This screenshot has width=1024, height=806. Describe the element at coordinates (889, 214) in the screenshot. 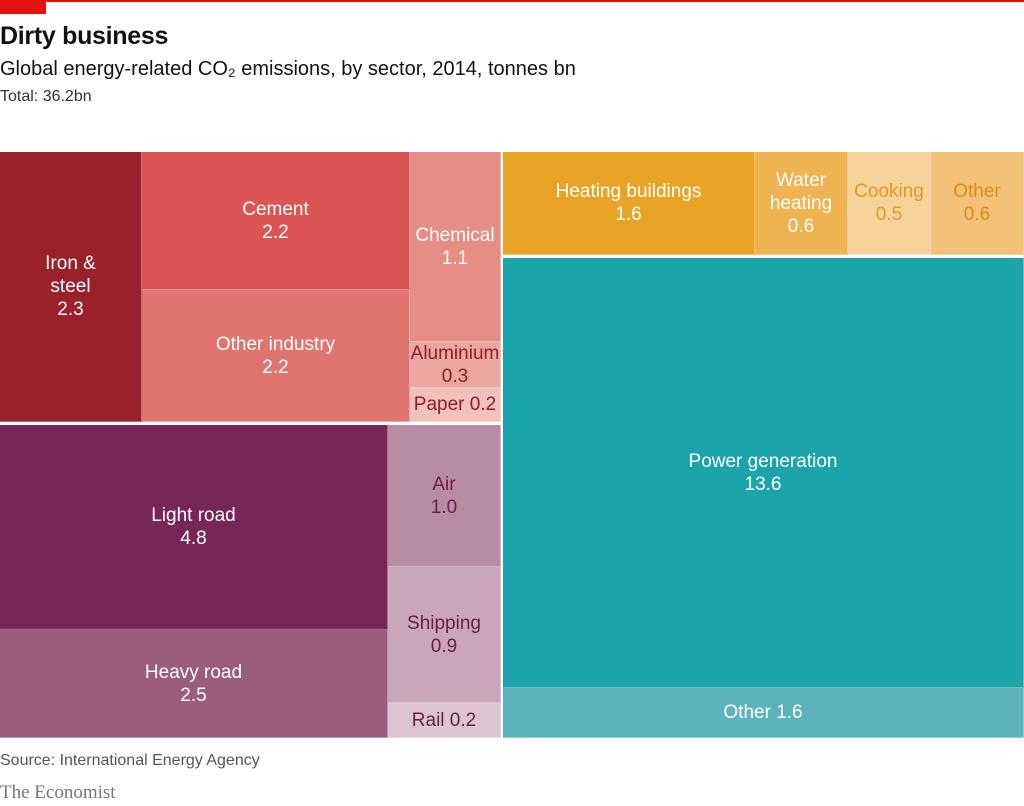

I see `tile-value: 0.5` at that location.